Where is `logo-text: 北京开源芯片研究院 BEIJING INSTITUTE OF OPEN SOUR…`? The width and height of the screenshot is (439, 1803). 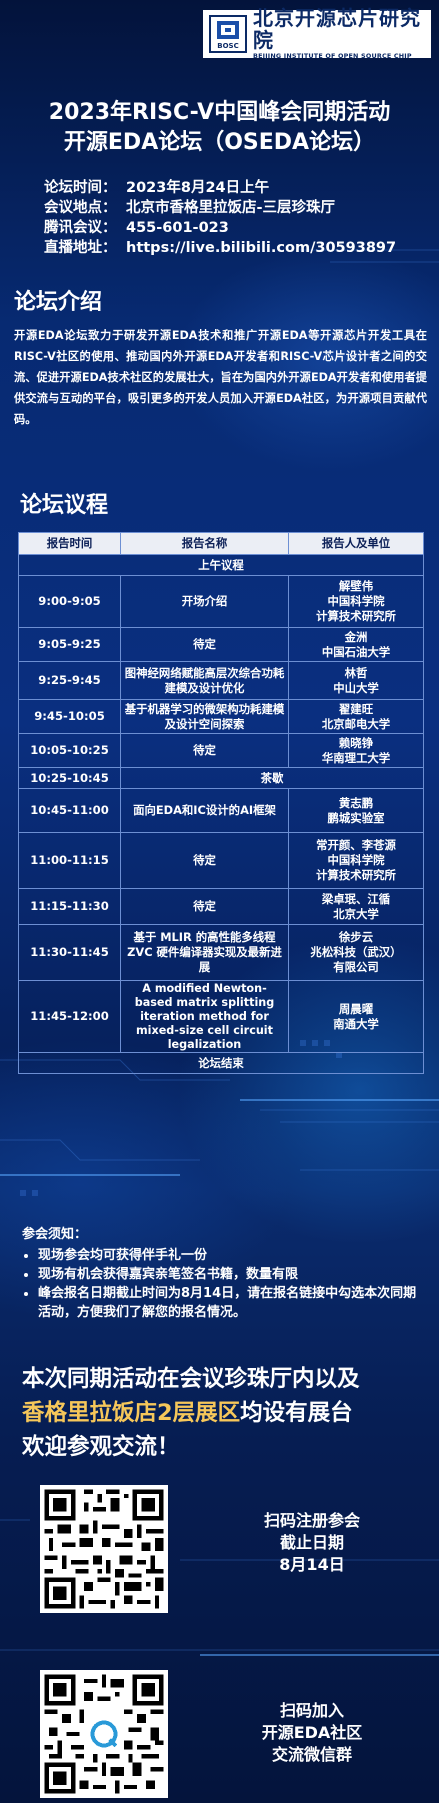
logo-text: 北京开源芯片研究院 BEIJING INSTITUTE OF OPEN SOUR… is located at coordinates (339, 34).